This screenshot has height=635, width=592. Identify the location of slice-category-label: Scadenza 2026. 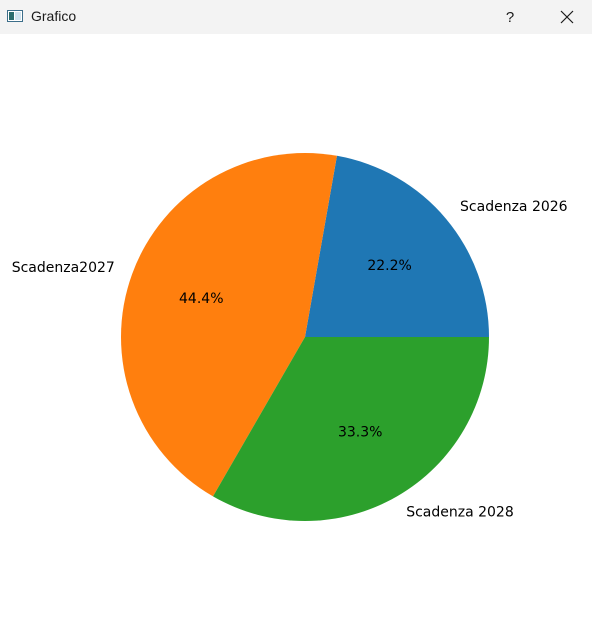
(514, 207).